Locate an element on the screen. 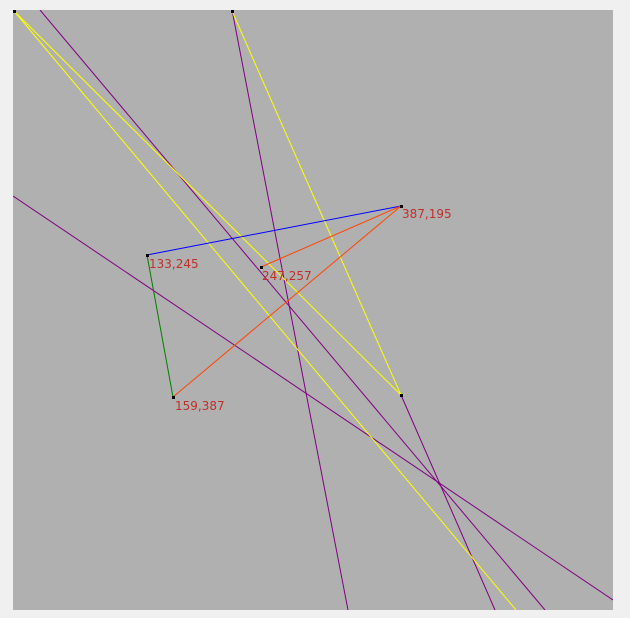  green-edge is located at coordinates (160, 326).